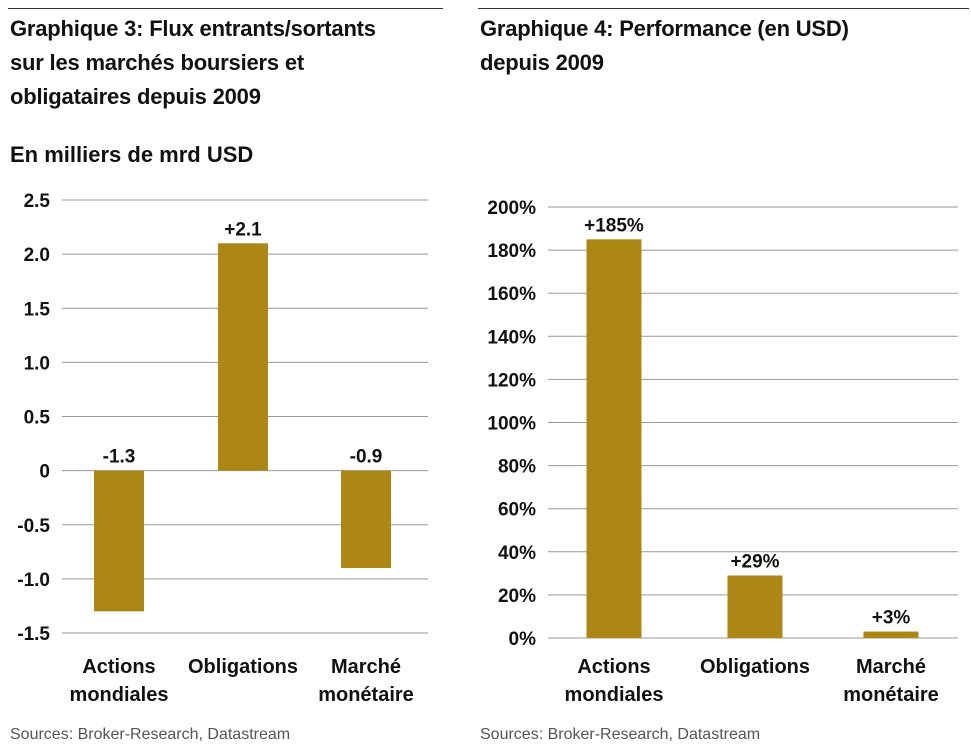 The image size is (971, 753). Describe the element at coordinates (542, 62) in the screenshot. I see `chart-title-line: depuis 2009` at that location.